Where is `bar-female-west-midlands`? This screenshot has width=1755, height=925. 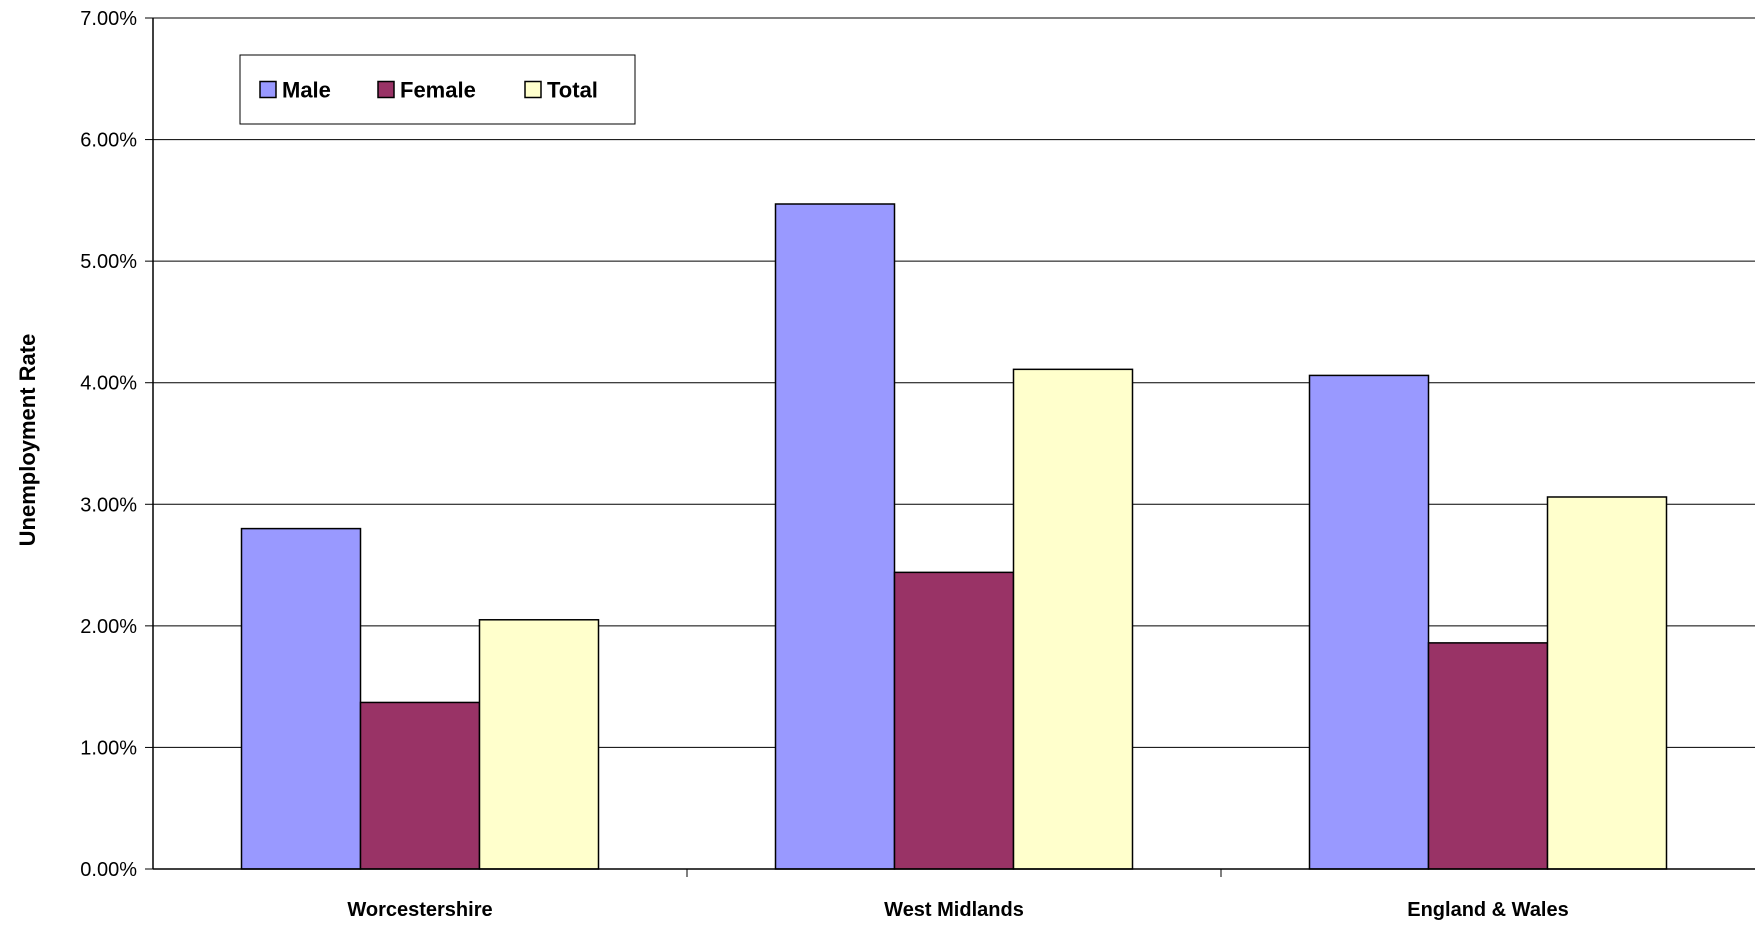
bar-female-west-midlands is located at coordinates (954, 720).